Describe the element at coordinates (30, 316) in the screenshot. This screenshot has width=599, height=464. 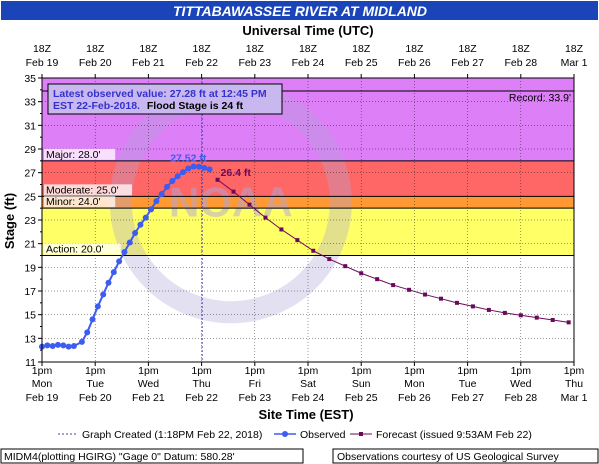
I see `y-tick-label: 15` at that location.